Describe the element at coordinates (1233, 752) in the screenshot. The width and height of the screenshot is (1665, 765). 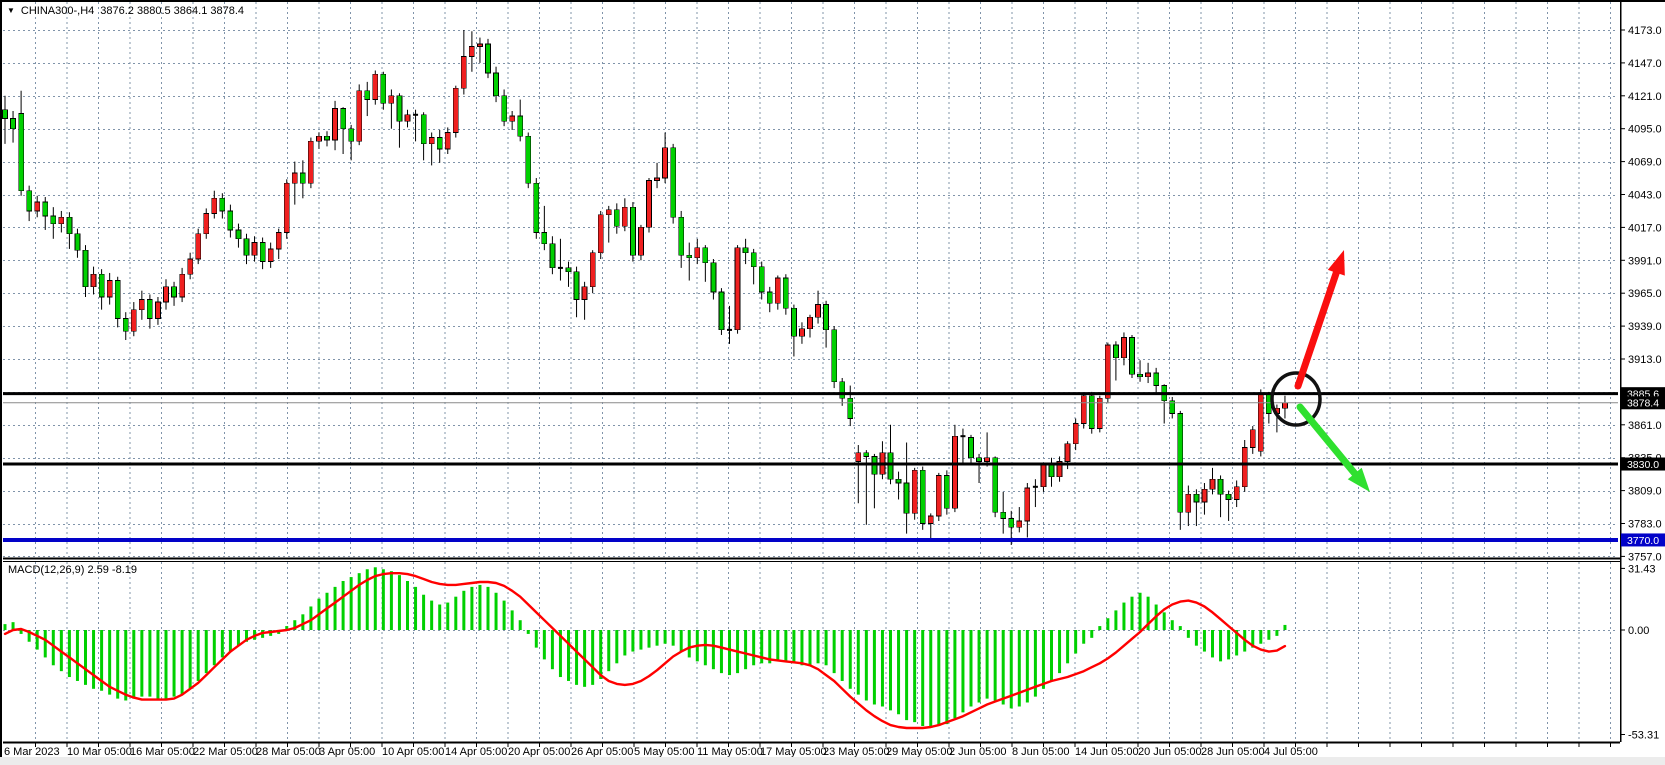
I see `time-tick-label: 28 Jun 05:00` at that location.